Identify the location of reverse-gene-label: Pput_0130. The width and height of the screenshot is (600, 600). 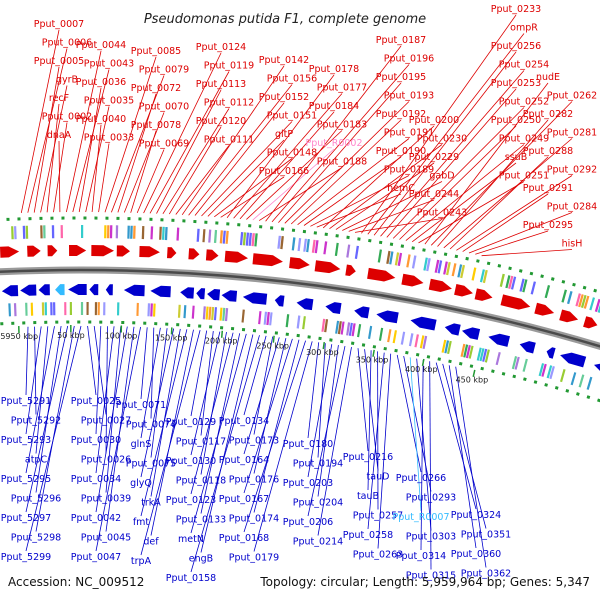
(191, 461).